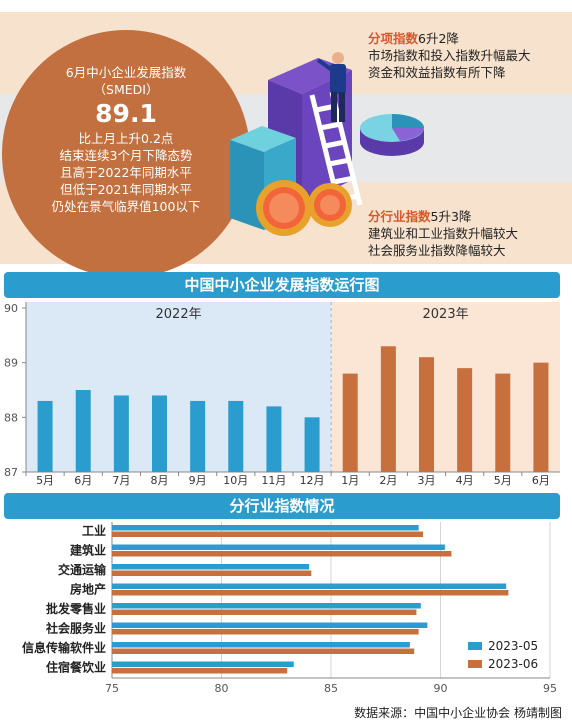  What do you see at coordinates (11, 417) in the screenshot?
I see `y-tick-label: 88` at bounding box center [11, 417].